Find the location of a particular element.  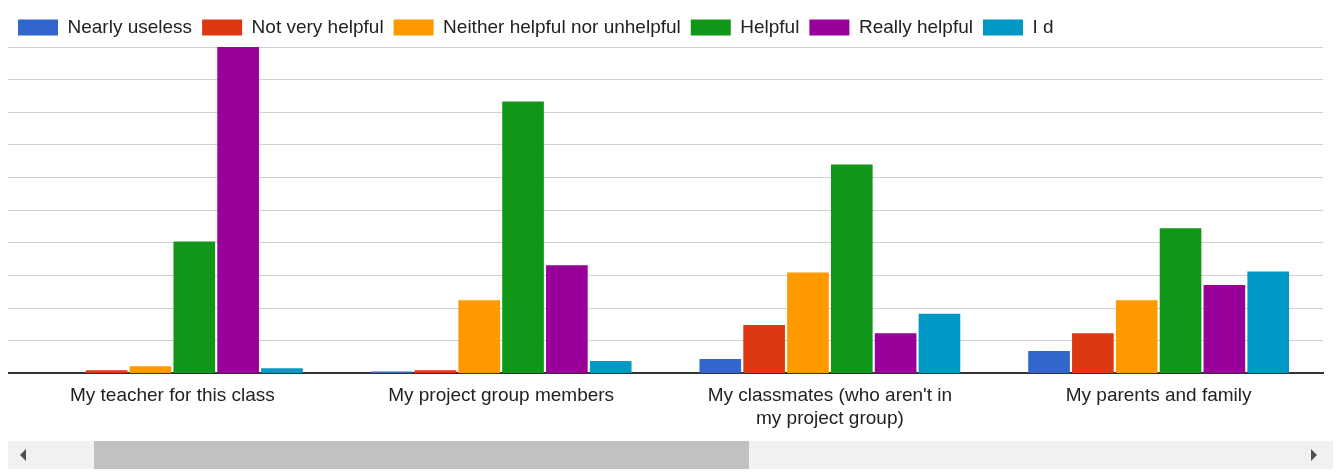

x-tick-label: My project group members is located at coordinates (501, 395).